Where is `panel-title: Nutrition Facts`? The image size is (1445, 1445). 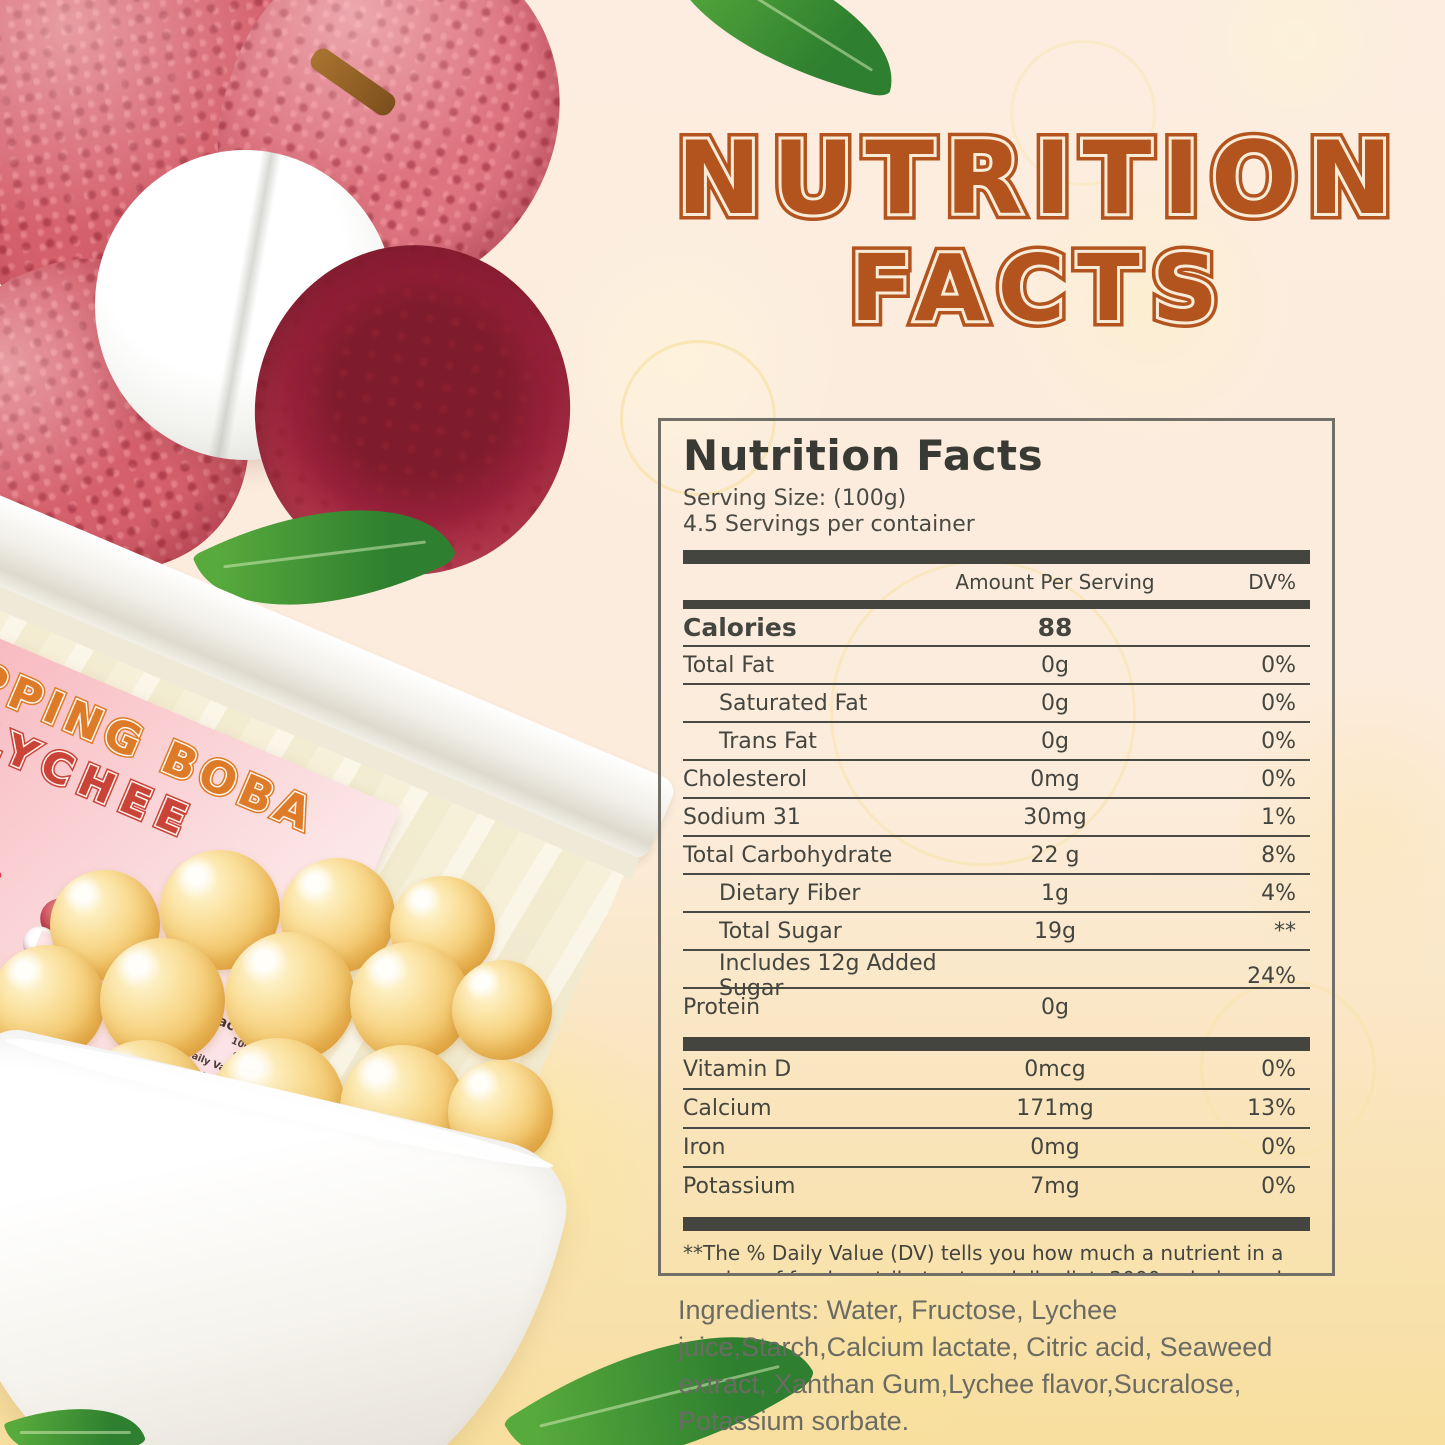
panel-title: Nutrition Facts is located at coordinates (863, 455).